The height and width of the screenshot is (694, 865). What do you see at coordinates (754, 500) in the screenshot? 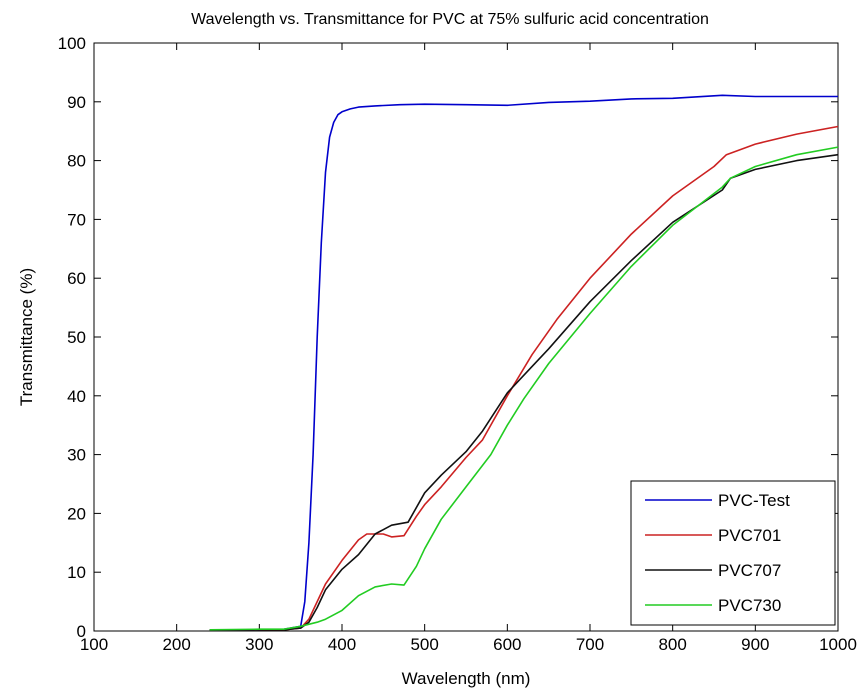
I see `legend-label: PVC-Test` at bounding box center [754, 500].